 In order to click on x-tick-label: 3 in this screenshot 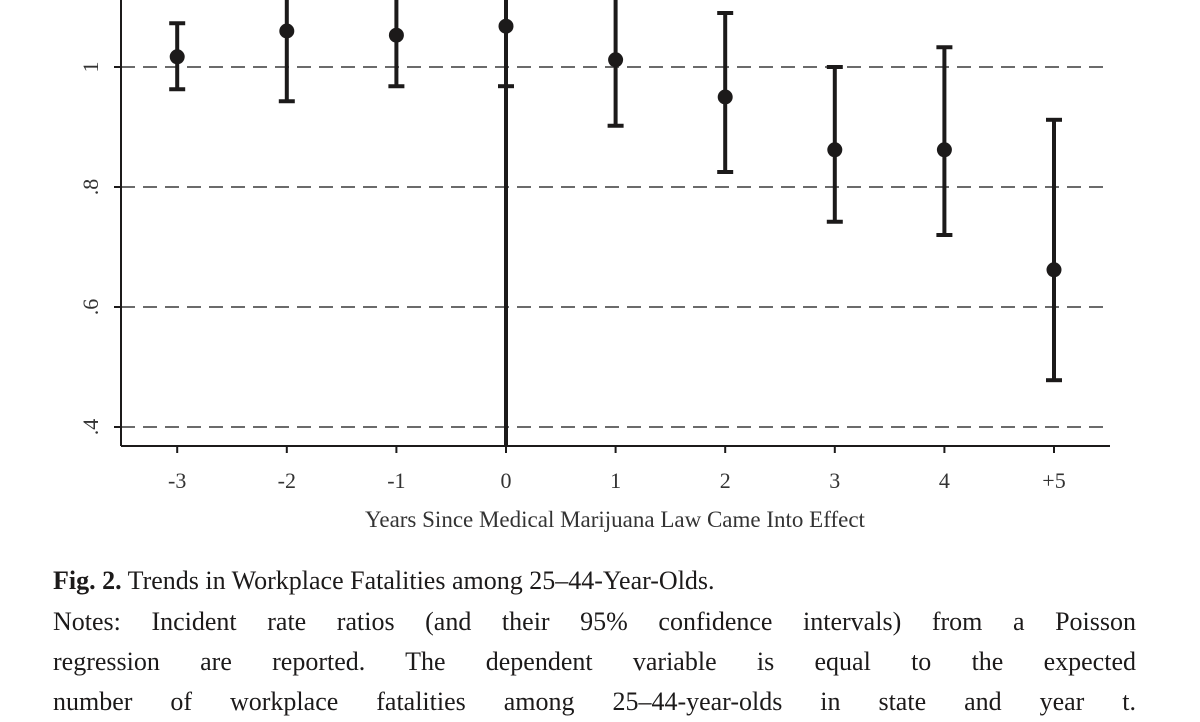, I will do `click(834, 480)`.